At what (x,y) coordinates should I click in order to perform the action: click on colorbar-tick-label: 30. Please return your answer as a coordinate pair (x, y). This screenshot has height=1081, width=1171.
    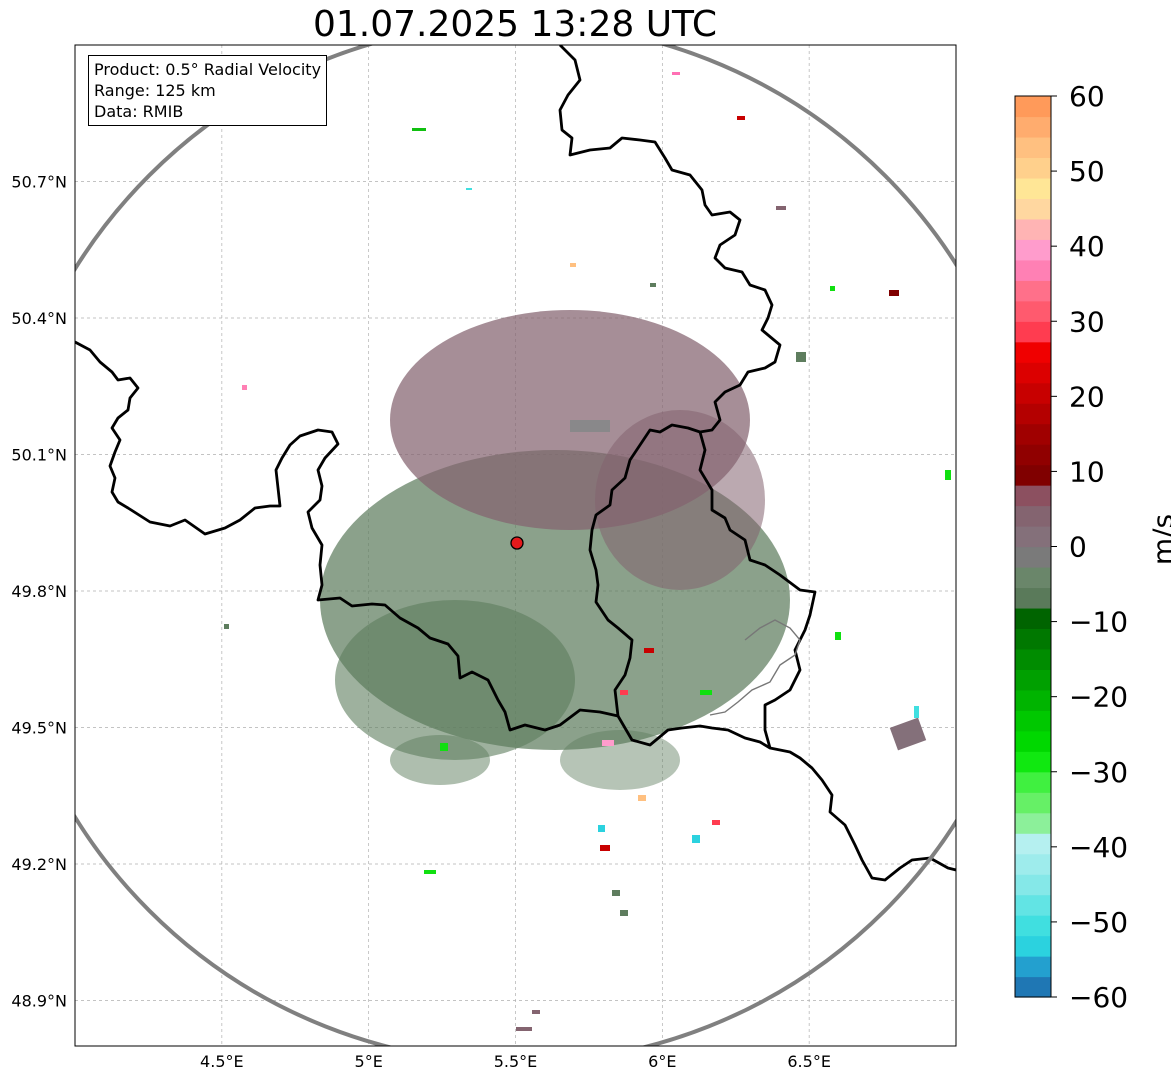
    Looking at the image, I should click on (1087, 321).